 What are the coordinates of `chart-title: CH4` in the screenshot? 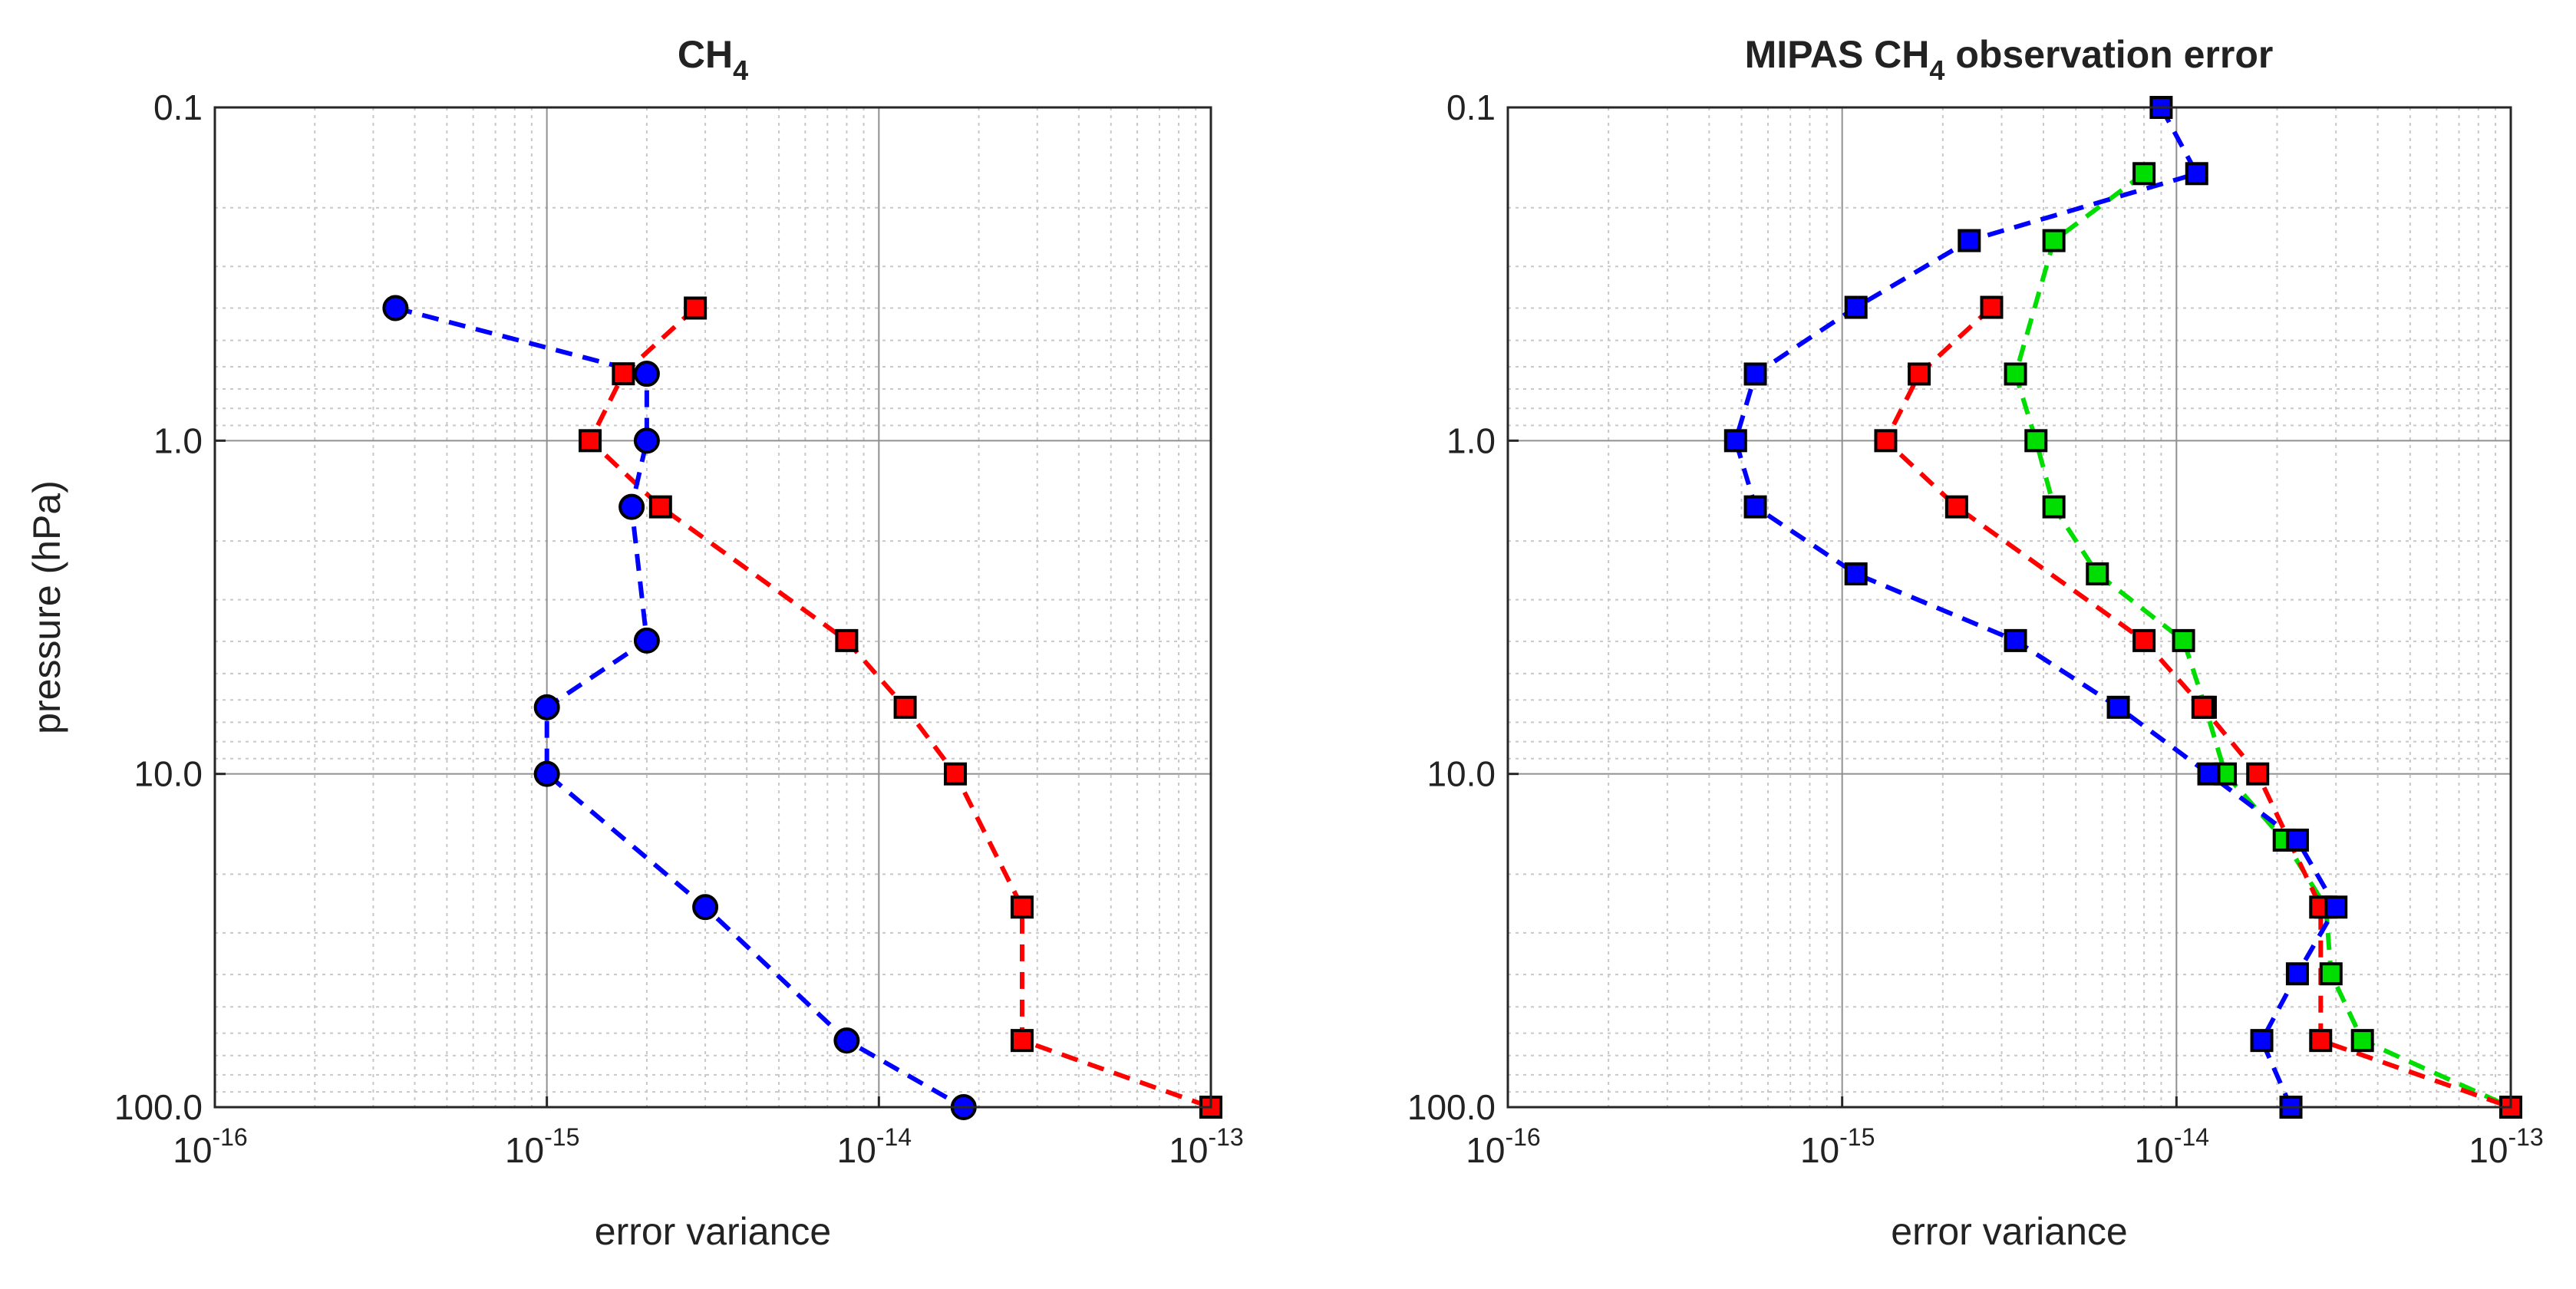 It's located at (713, 60).